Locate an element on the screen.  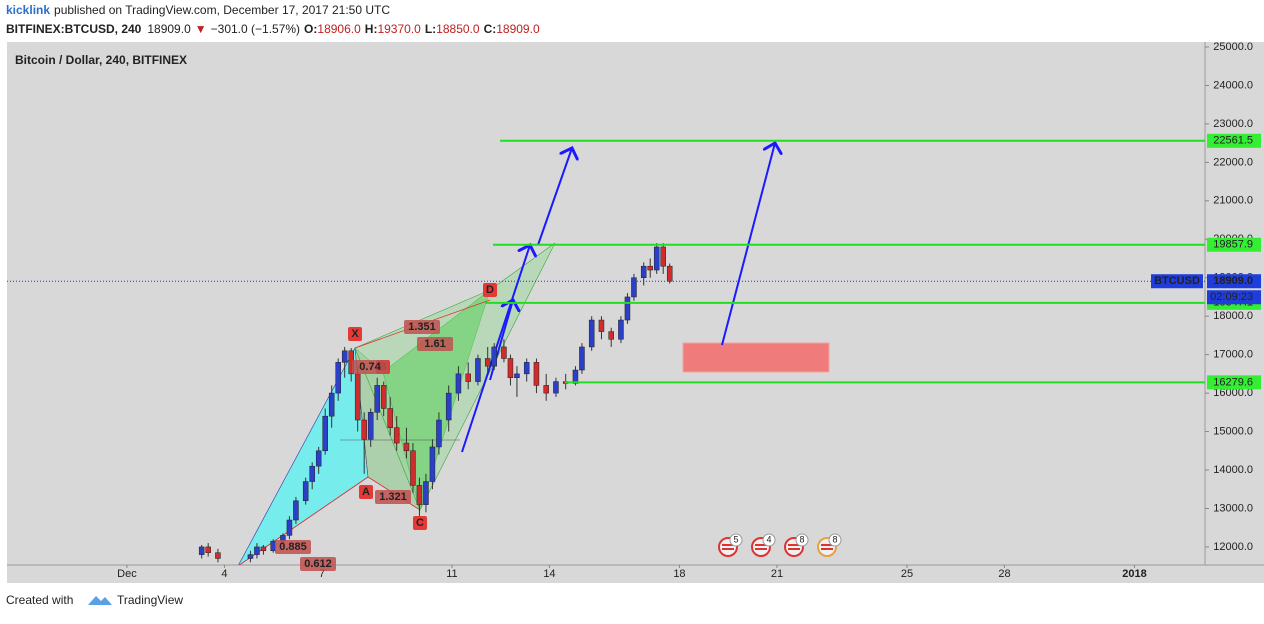
y-tick-label: 15000.0 is located at coordinates (1233, 431).